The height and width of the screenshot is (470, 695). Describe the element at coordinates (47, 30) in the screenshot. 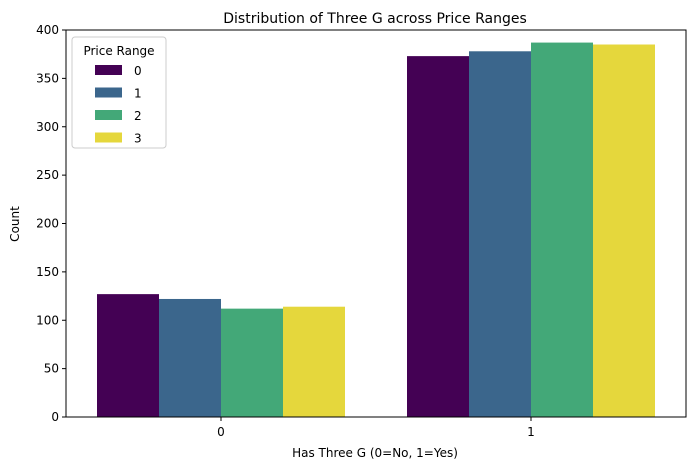

I see `y-tick-label: 400` at that location.